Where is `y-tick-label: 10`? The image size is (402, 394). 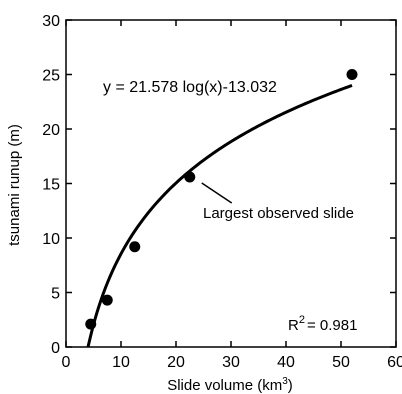 y-tick-label: 10 is located at coordinates (51, 239).